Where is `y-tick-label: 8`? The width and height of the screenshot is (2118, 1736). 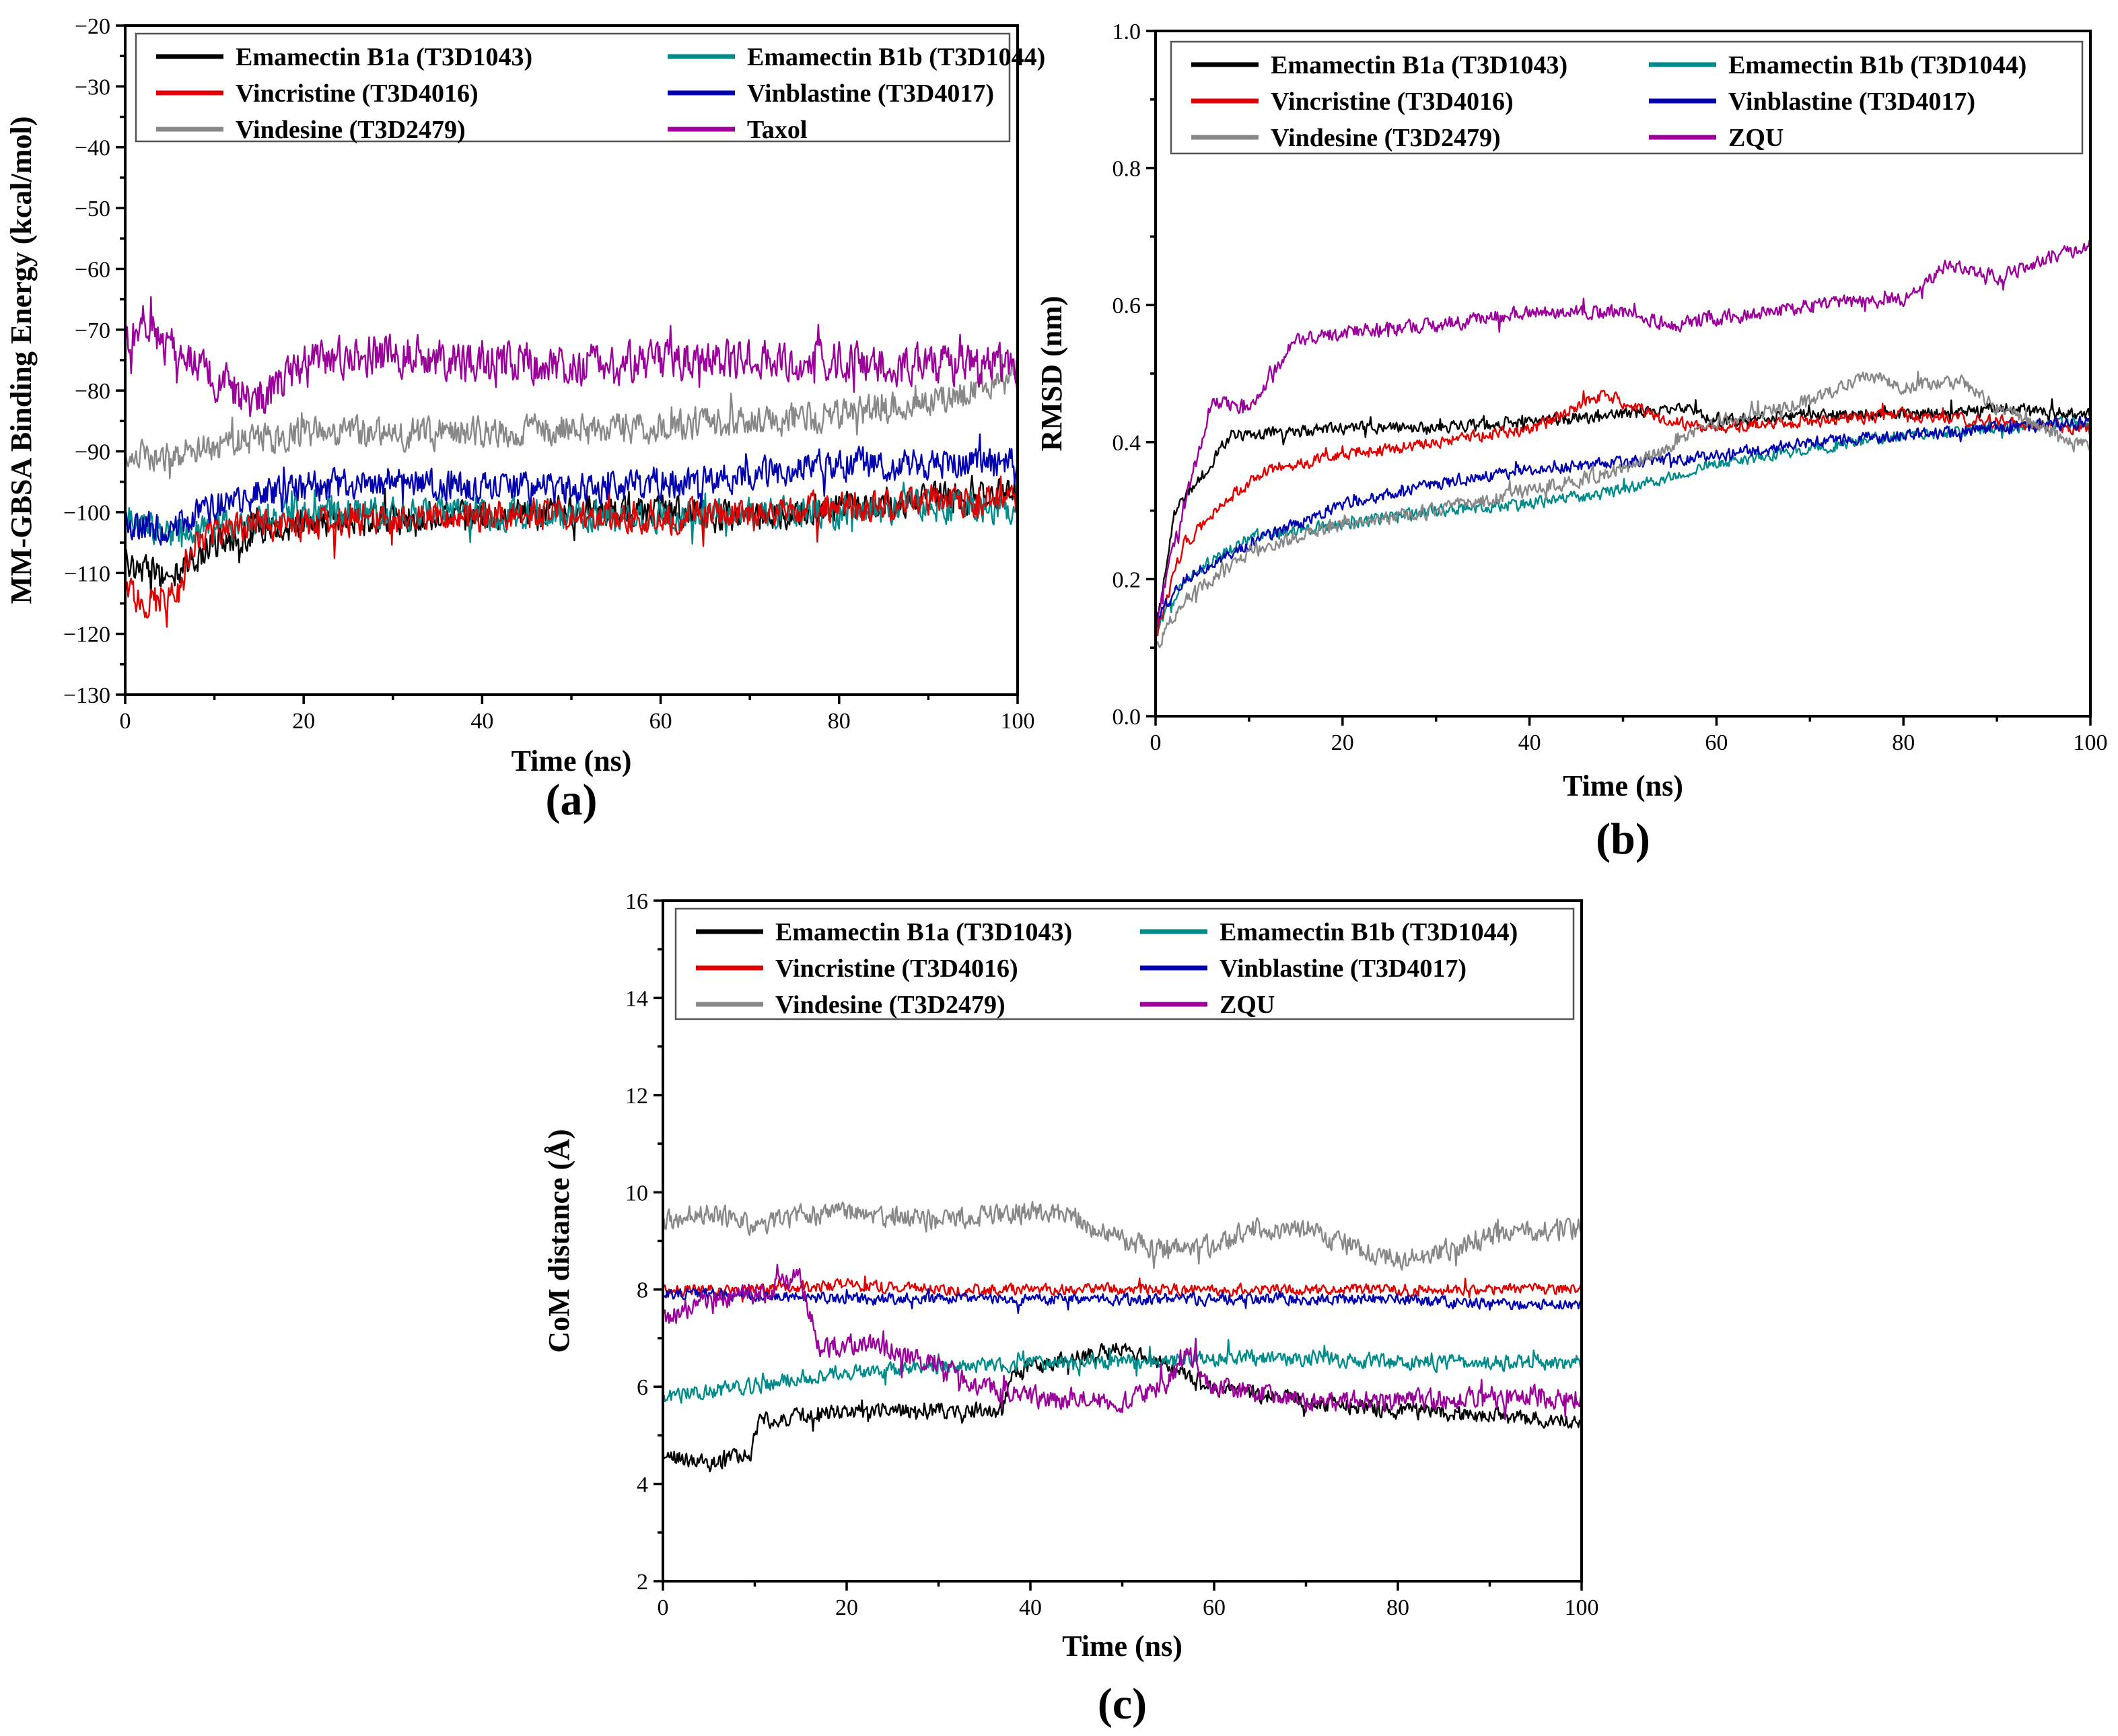
y-tick-label: 8 is located at coordinates (642, 1290).